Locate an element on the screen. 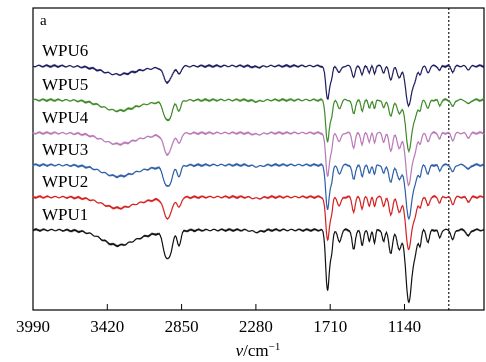 The image size is (486, 362). series-line-wpu4 is located at coordinates (258, 158).